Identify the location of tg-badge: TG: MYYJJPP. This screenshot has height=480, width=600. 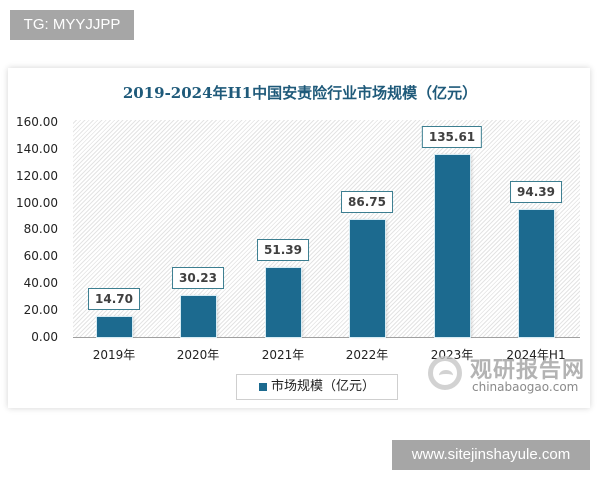
(72, 25).